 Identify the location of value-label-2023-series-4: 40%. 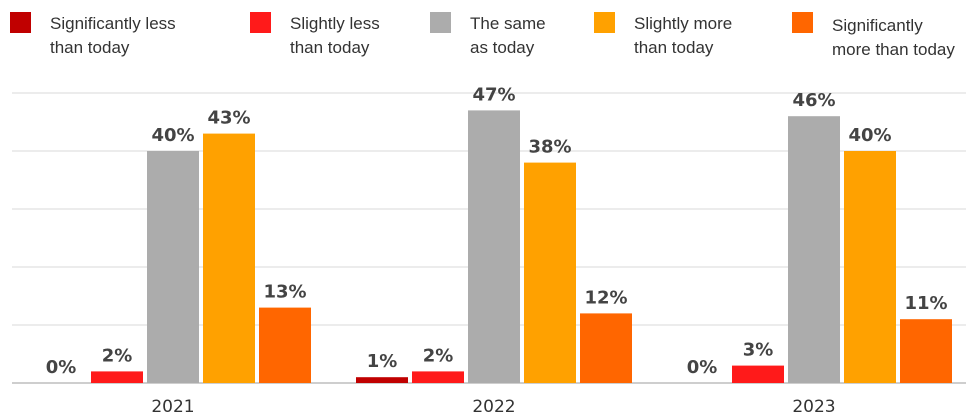
(869, 135).